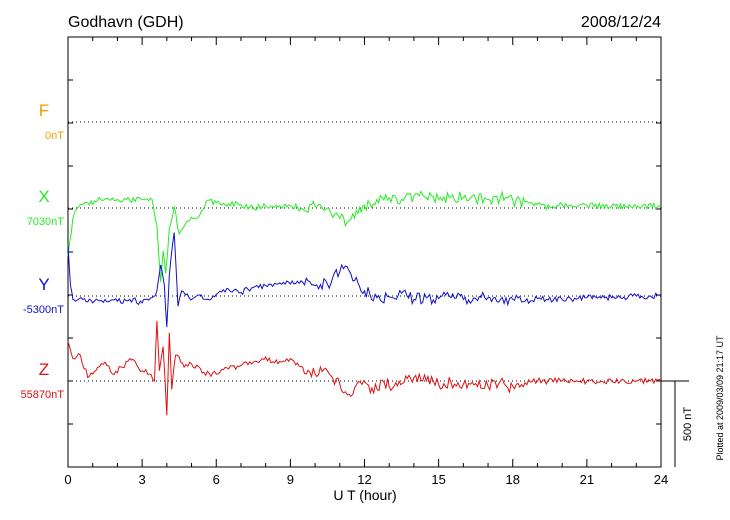 Image resolution: width=730 pixels, height=520 pixels. I want to click on date-label: 2008/12/24, so click(621, 22).